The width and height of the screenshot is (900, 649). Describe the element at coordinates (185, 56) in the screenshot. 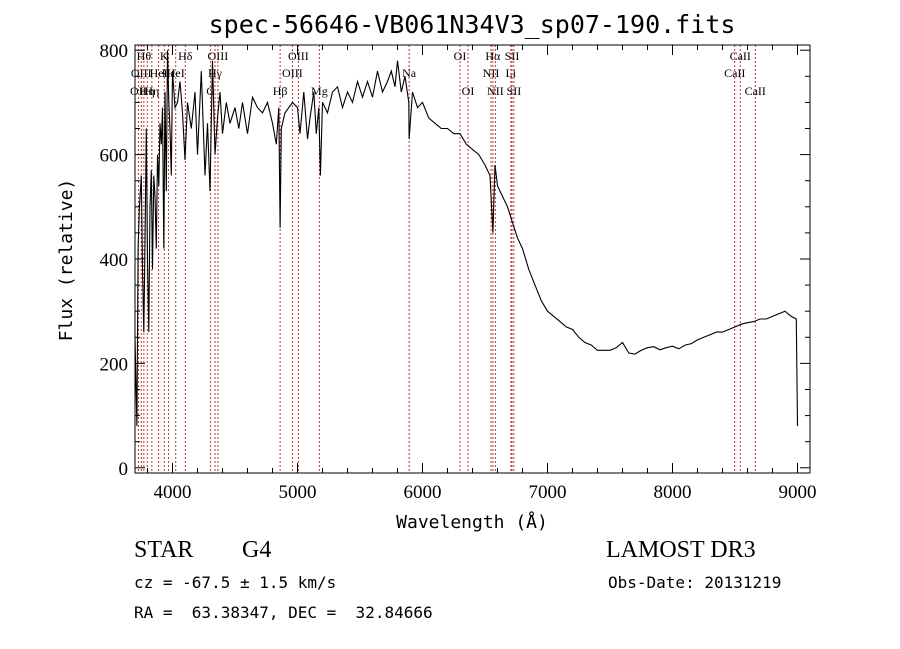

I see `line-marker-label: Hδ` at that location.